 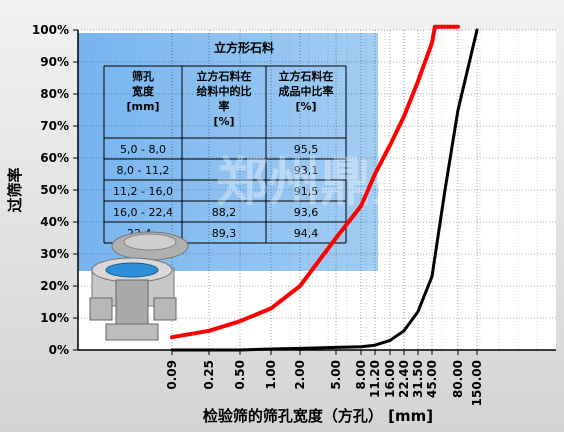 I want to click on table-cell: 93,6, so click(x=306, y=212).